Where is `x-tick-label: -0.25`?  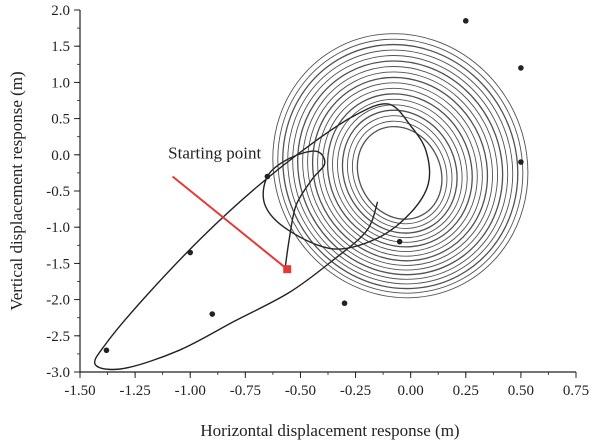
x-tick-label: -0.25 is located at coordinates (355, 391).